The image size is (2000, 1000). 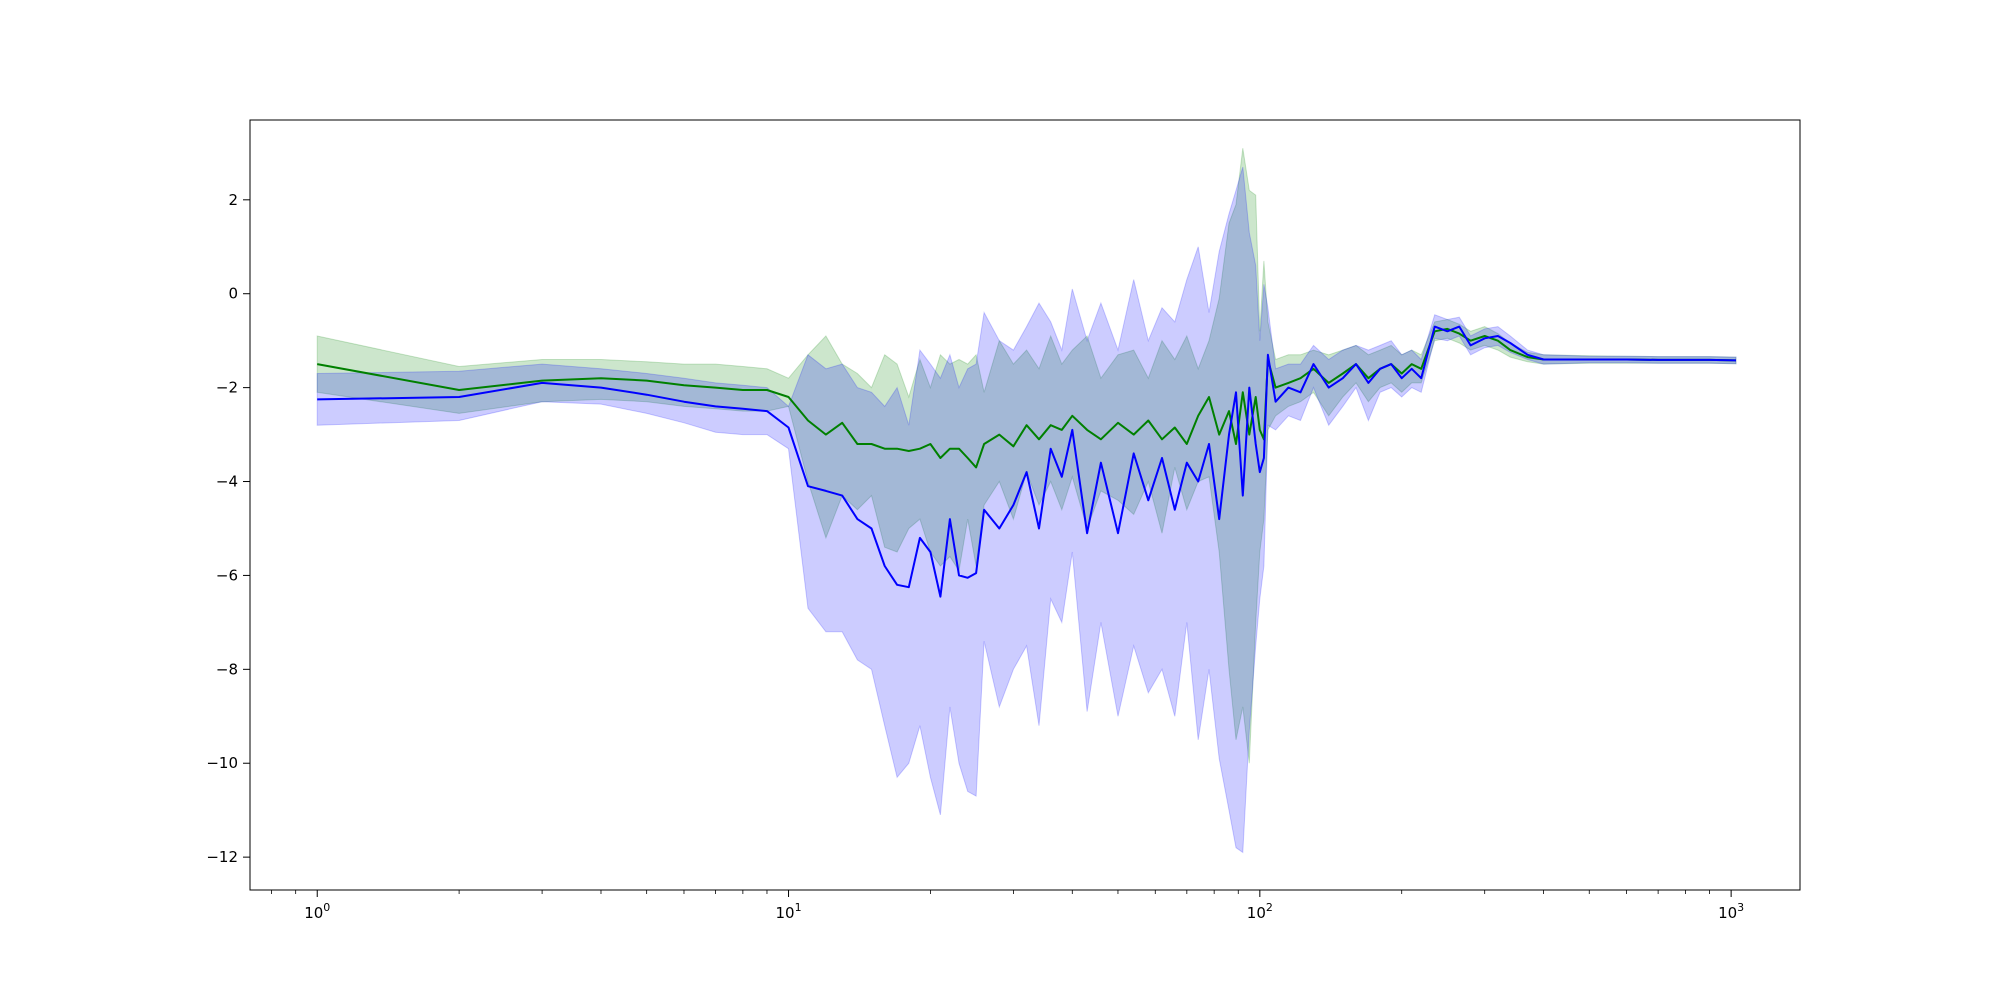 I want to click on y-tick-label: −12, so click(x=222, y=857).